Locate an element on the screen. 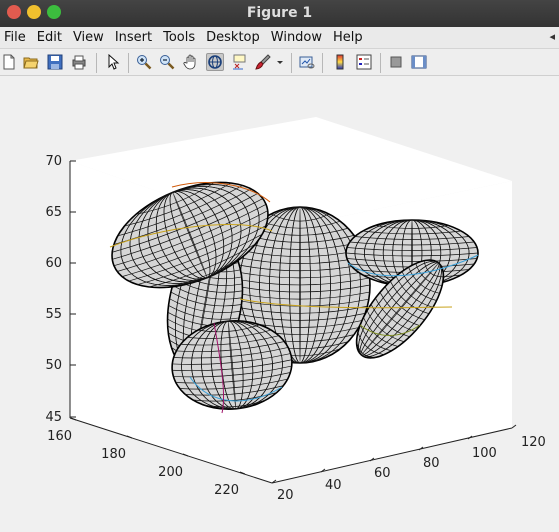 The height and width of the screenshot is (532, 559). z-tick-marks is located at coordinates (73, 289).